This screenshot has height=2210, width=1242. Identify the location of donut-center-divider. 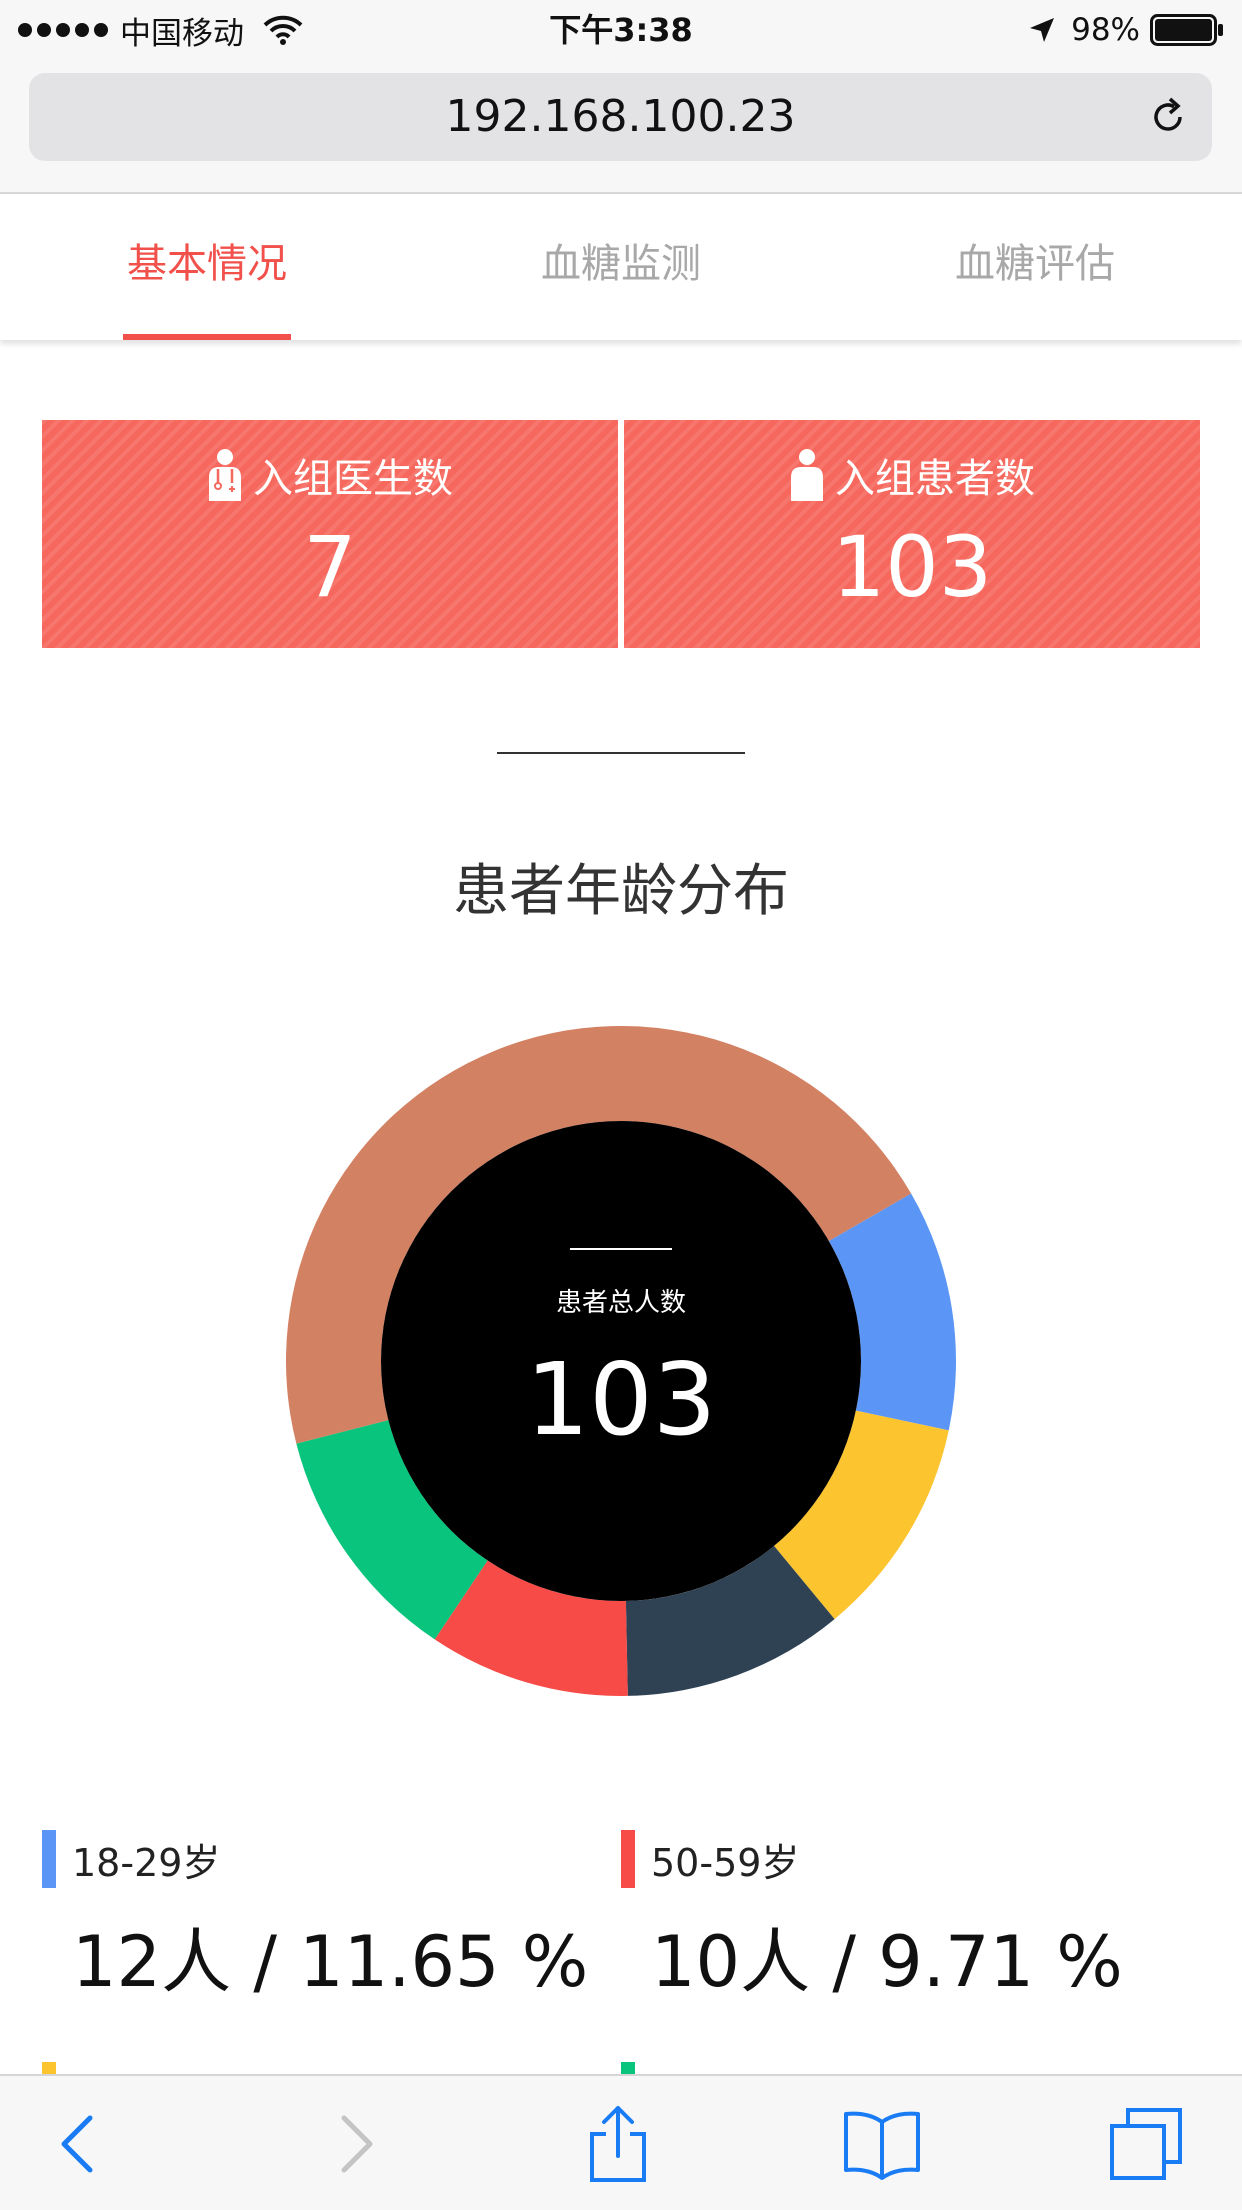
(621, 1249).